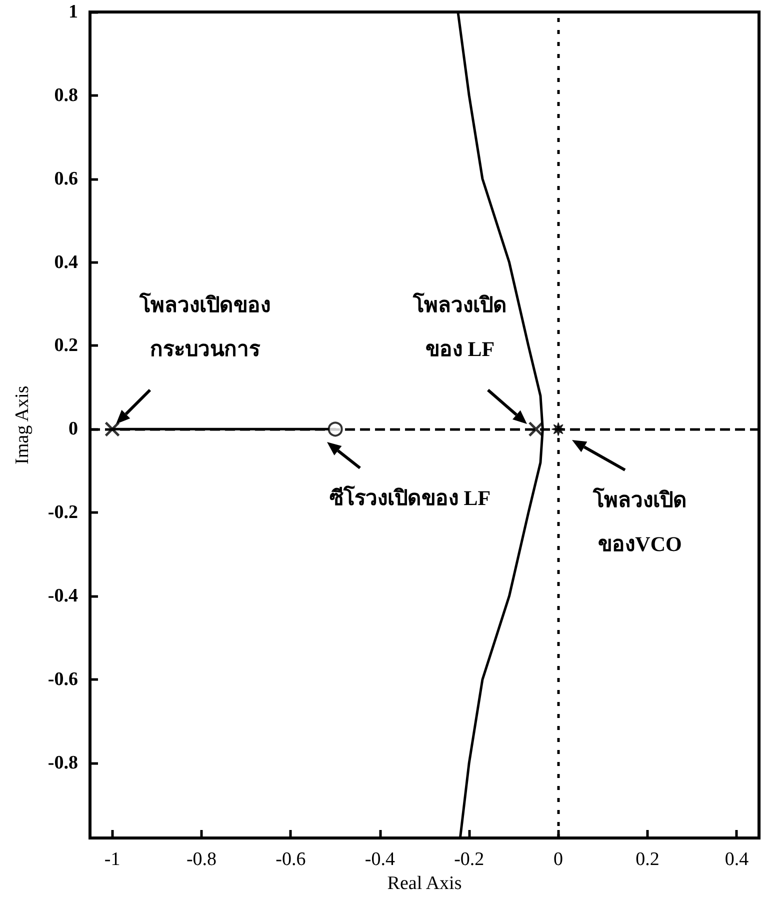 This screenshot has width=761, height=899. I want to click on y-tick-label: 0.2, so click(66, 345).